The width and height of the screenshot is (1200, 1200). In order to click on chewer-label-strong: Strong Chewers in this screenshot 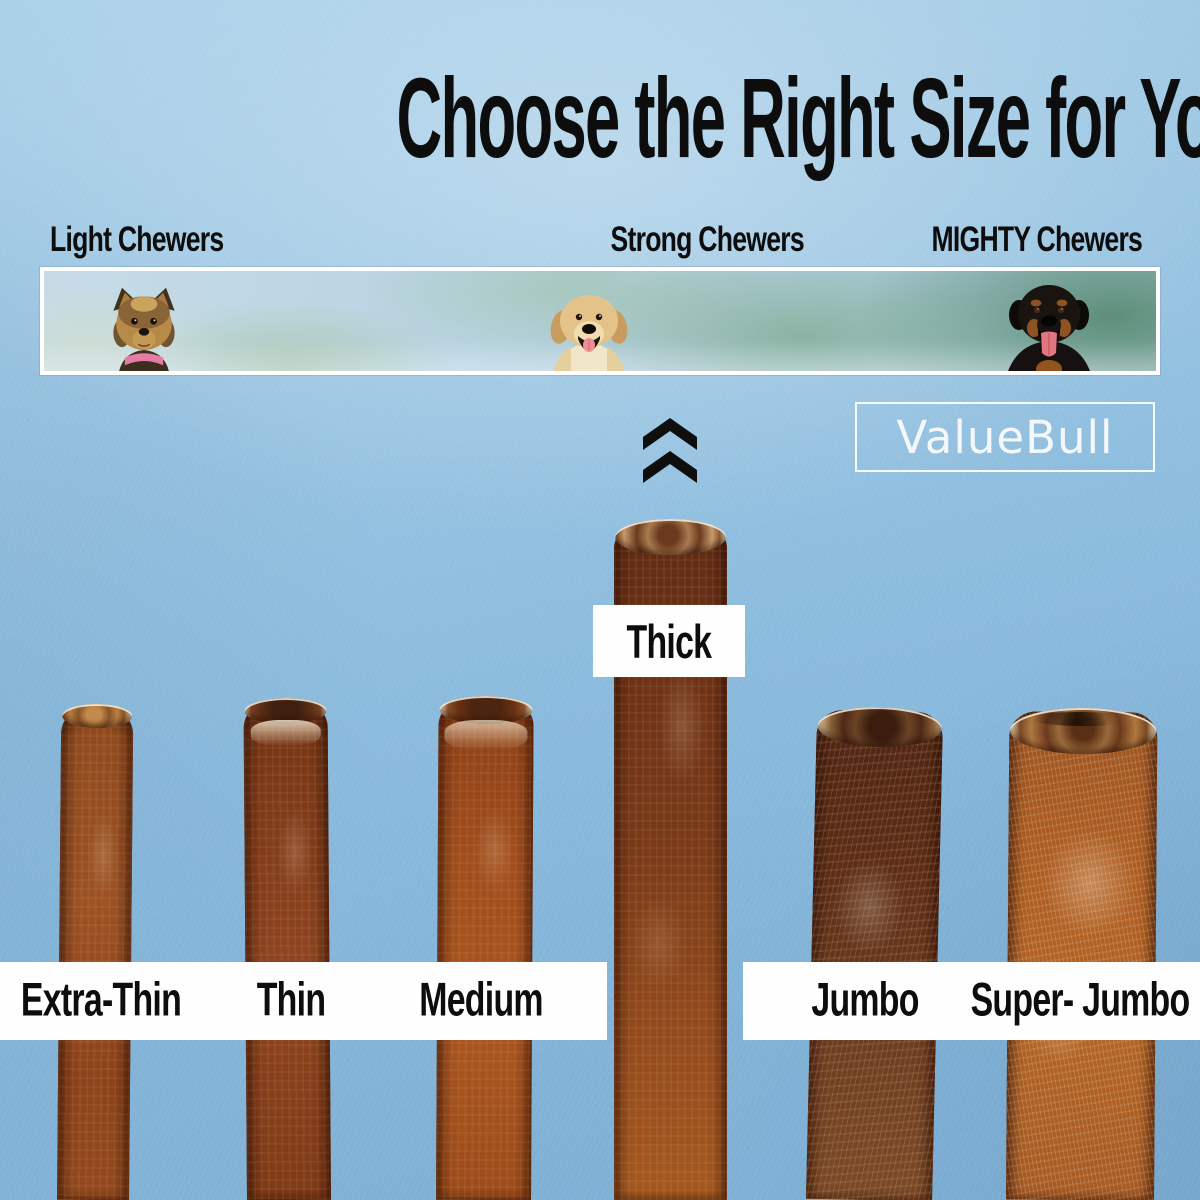, I will do `click(707, 239)`.